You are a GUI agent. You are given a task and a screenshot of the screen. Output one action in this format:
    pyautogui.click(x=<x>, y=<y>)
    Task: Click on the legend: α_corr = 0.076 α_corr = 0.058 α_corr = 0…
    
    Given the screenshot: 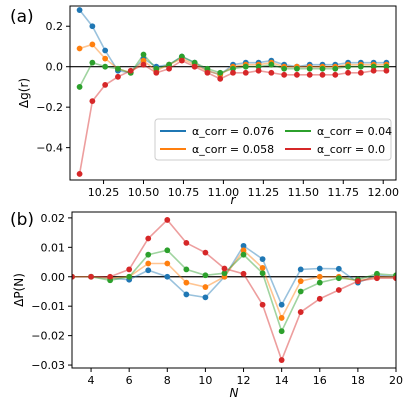 What is the action you would take?
    pyautogui.click(x=273, y=139)
    